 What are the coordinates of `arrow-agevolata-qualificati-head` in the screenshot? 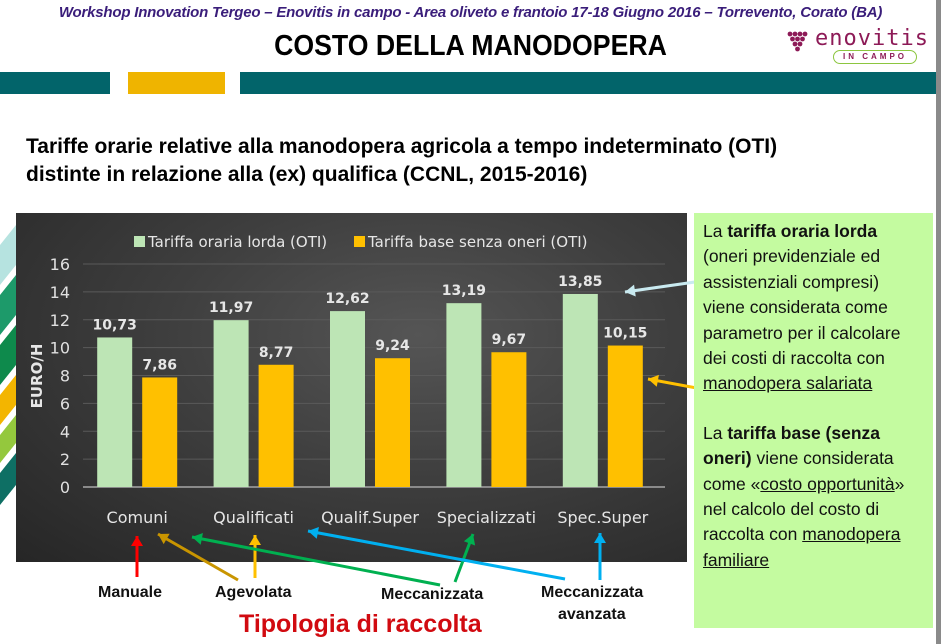 It's located at (255, 540).